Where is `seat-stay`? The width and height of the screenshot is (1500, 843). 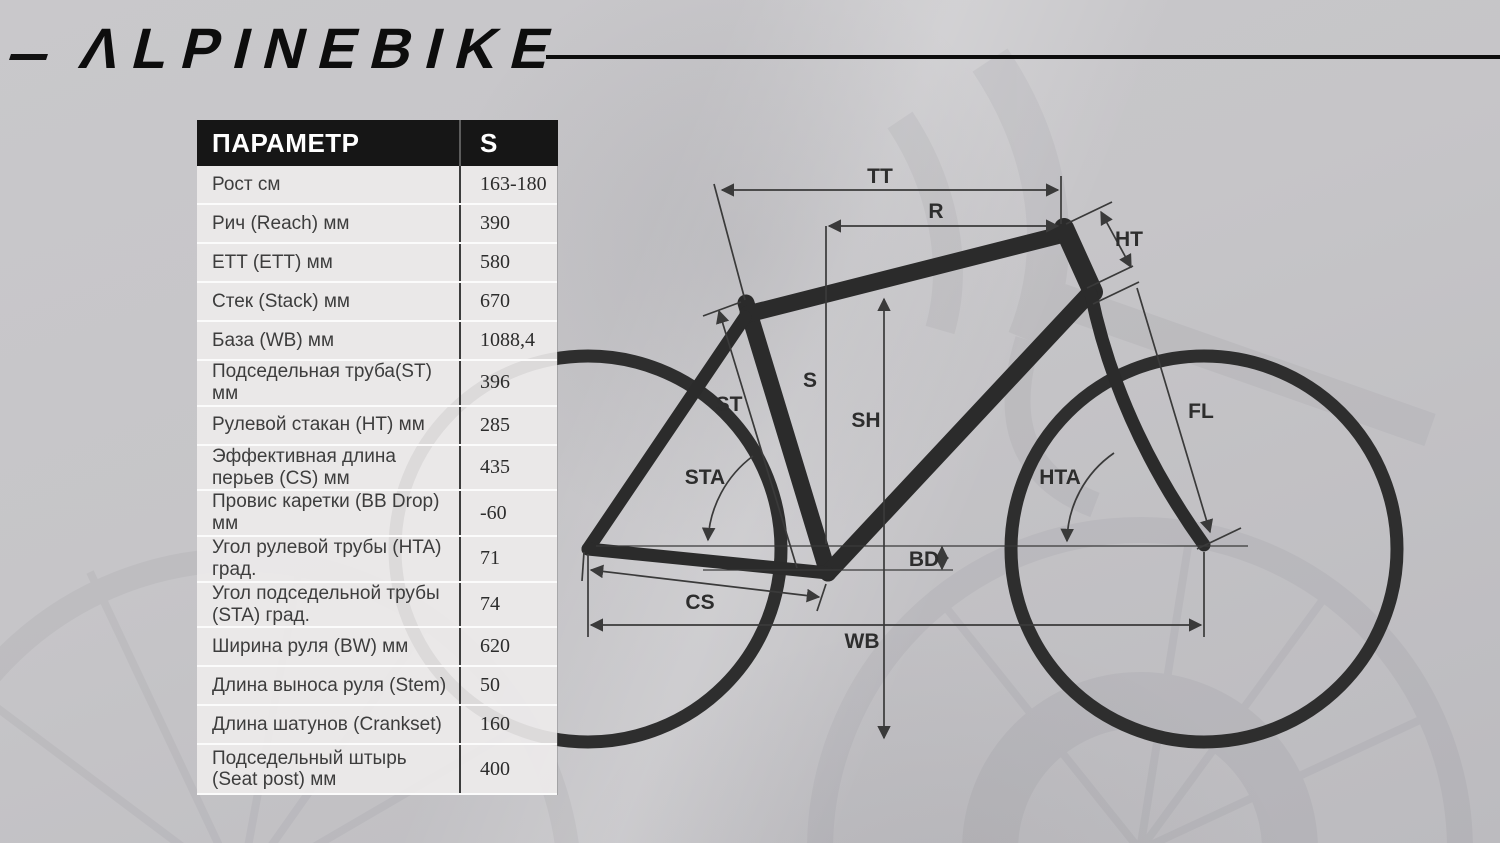
seat-stay is located at coordinates (666, 433).